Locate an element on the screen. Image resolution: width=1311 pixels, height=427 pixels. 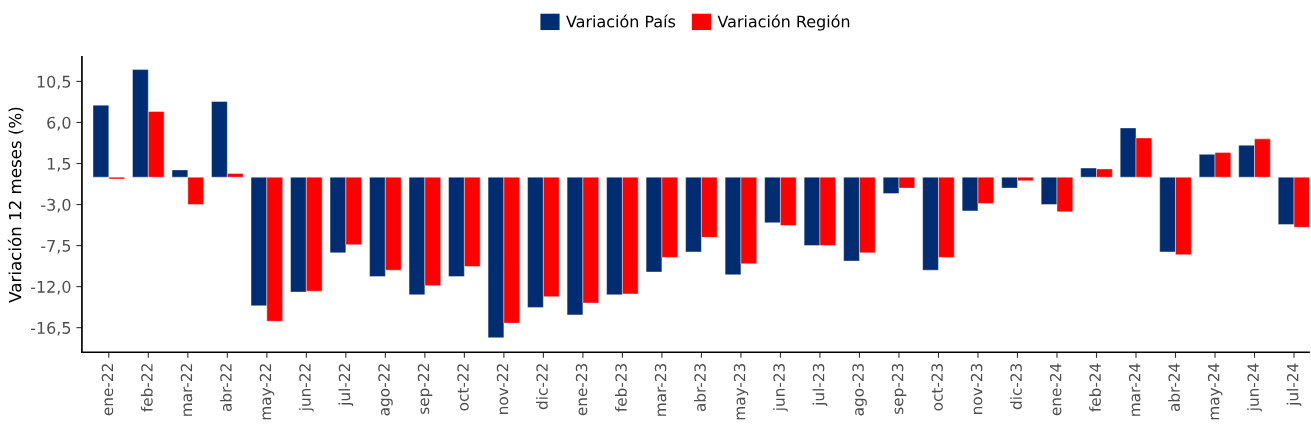
x-tick-label: jun-23 is located at coordinates (780, 387).